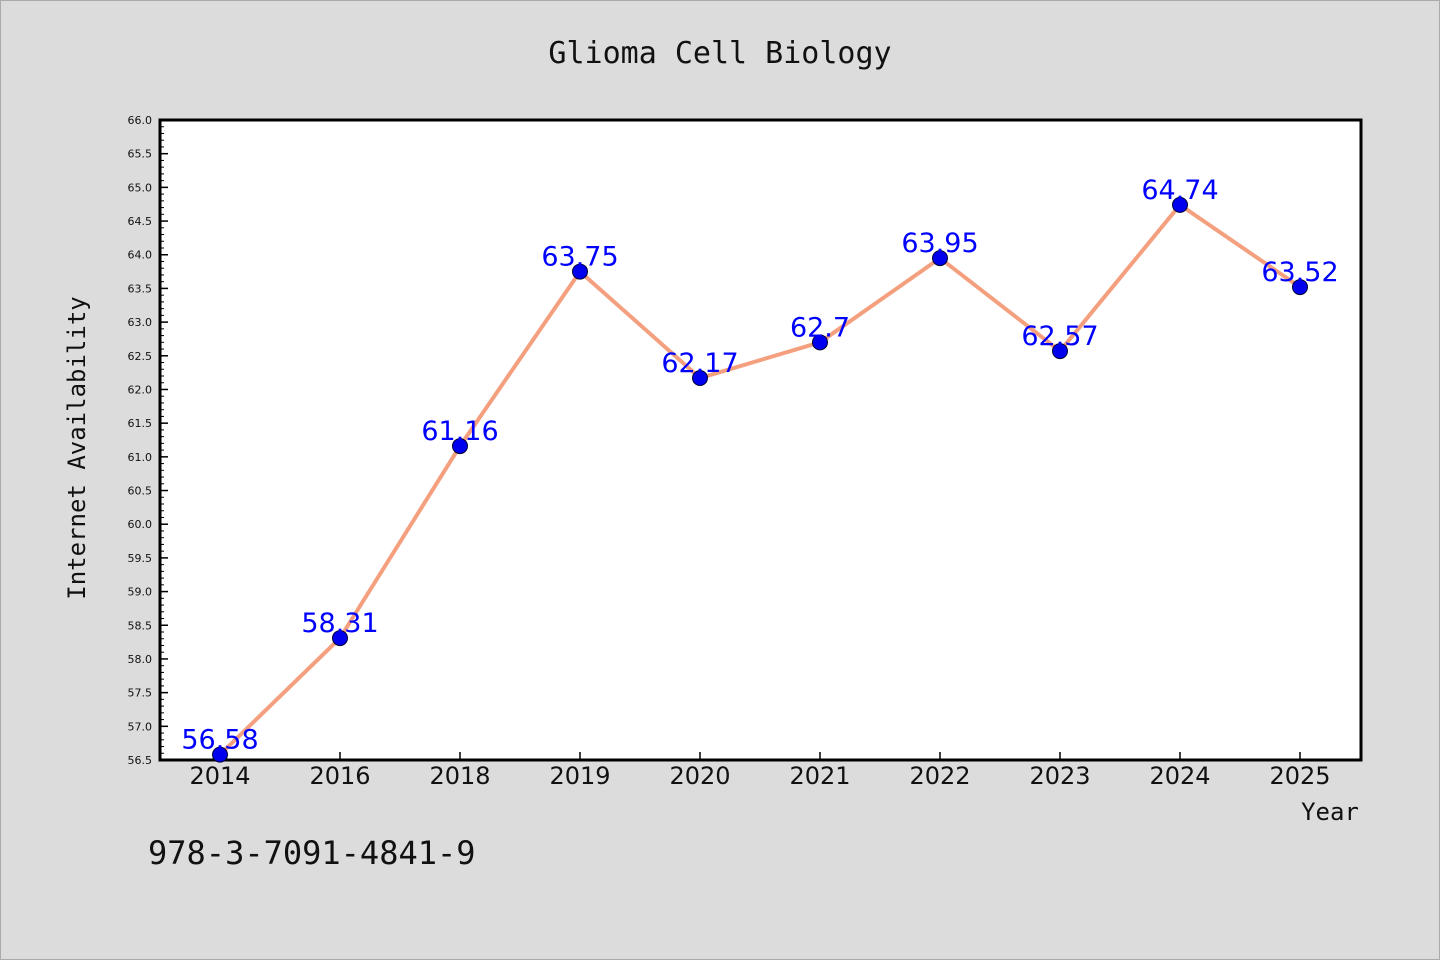 This screenshot has height=960, width=1440. What do you see at coordinates (459, 431) in the screenshot?
I see `data-label: 61.16` at bounding box center [459, 431].